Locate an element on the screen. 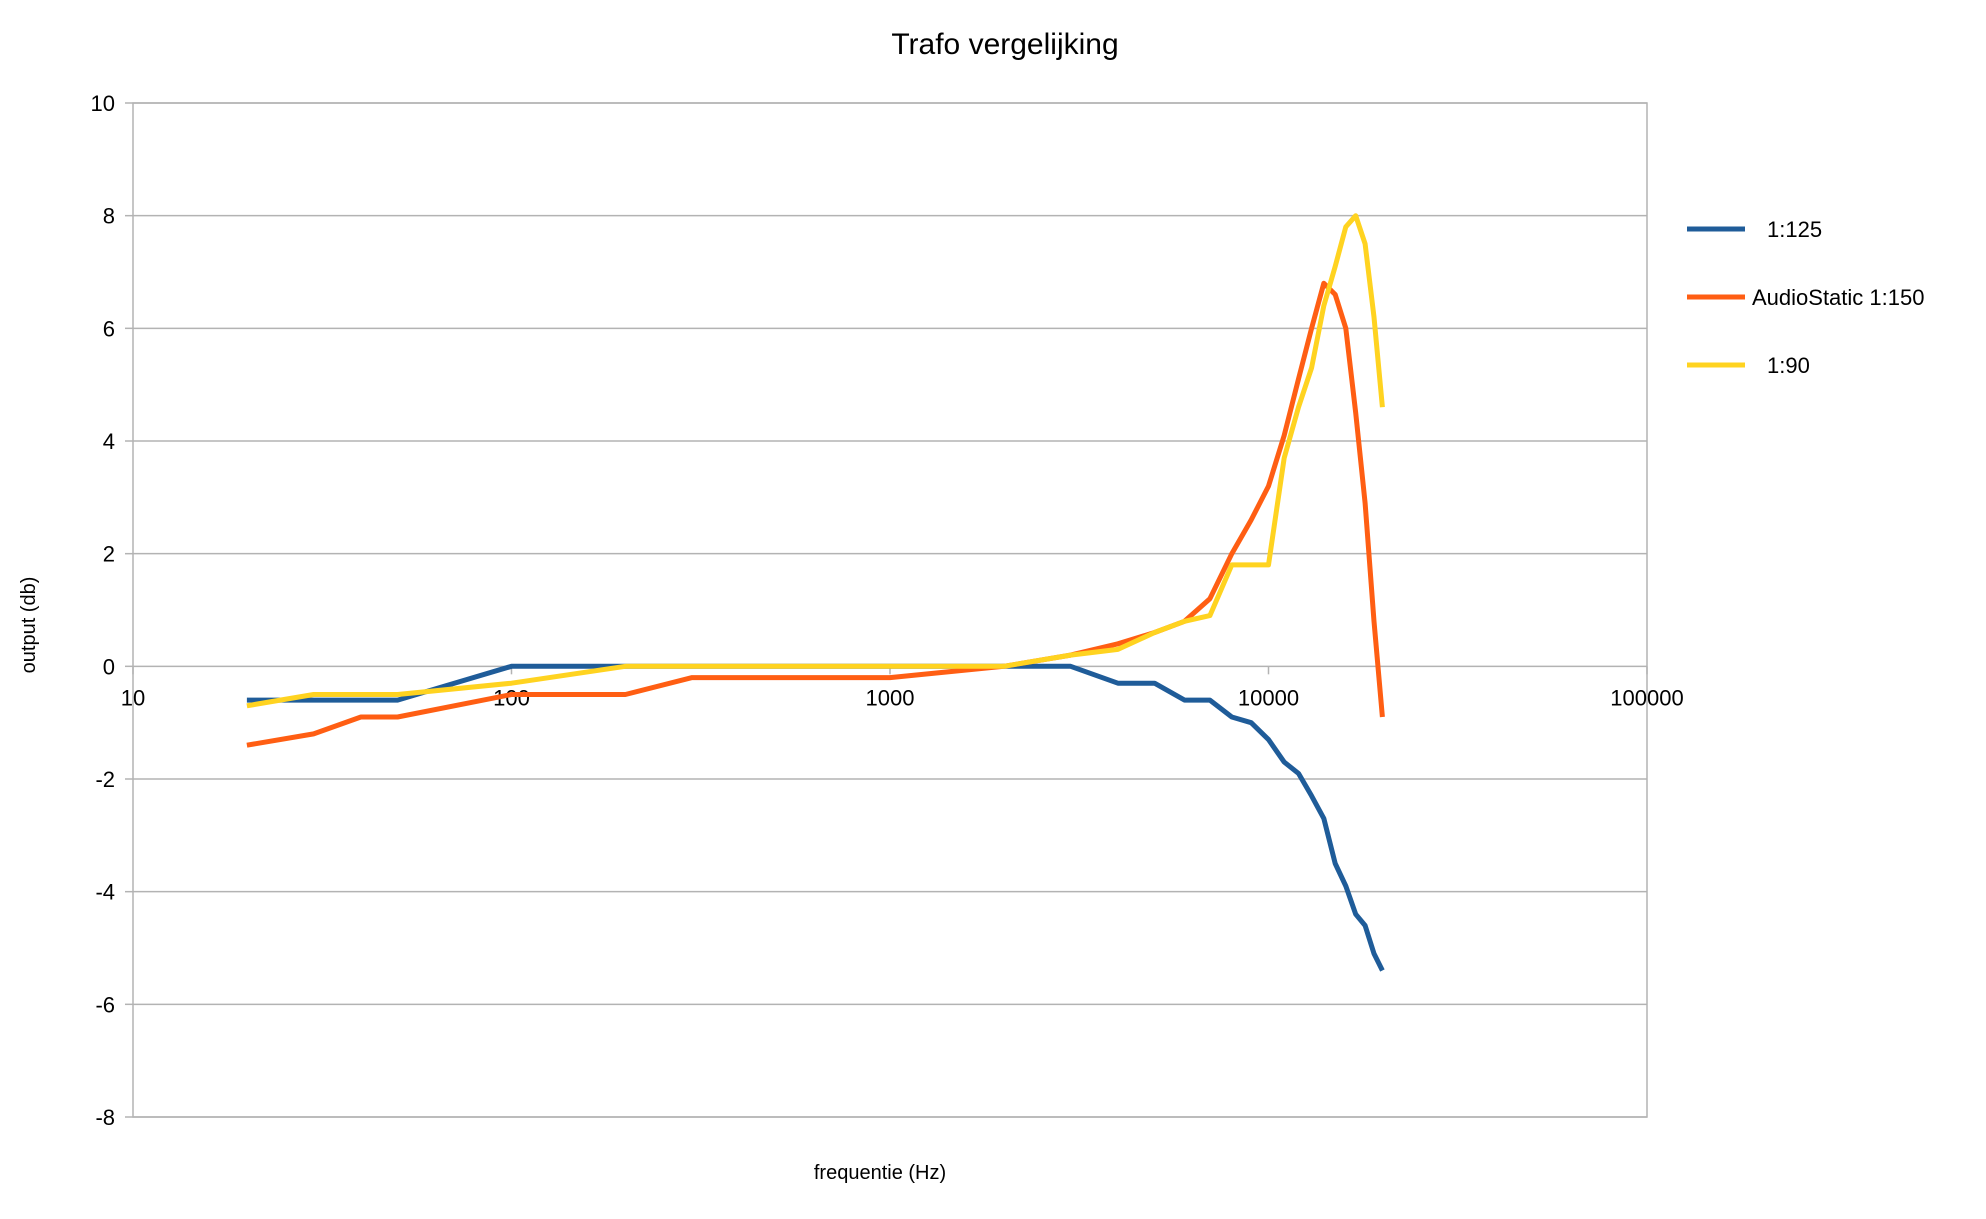 This screenshot has height=1219, width=1986. x-tick-label: 10 is located at coordinates (133, 697).